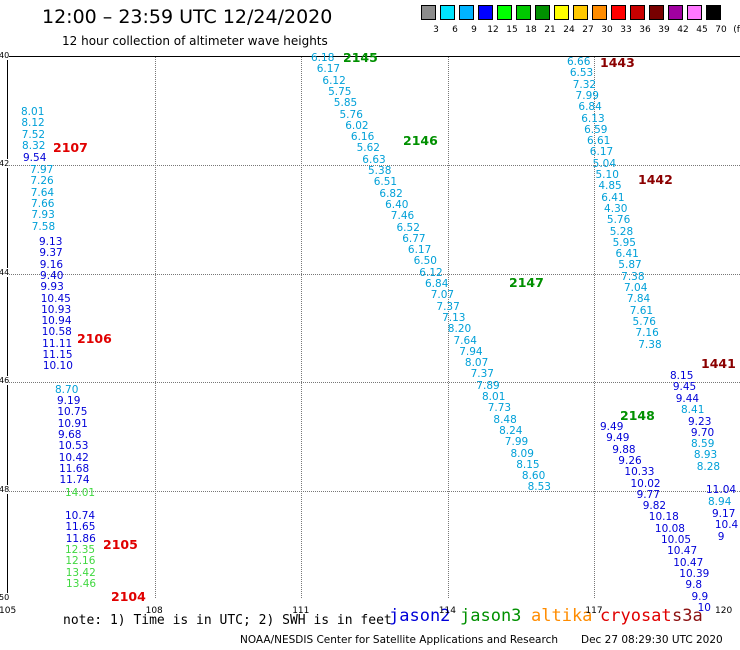 The width and height of the screenshot is (740, 650). What do you see at coordinates (397, 204) in the screenshot?
I see `wave-height-value: 6.40` at bounding box center [397, 204].